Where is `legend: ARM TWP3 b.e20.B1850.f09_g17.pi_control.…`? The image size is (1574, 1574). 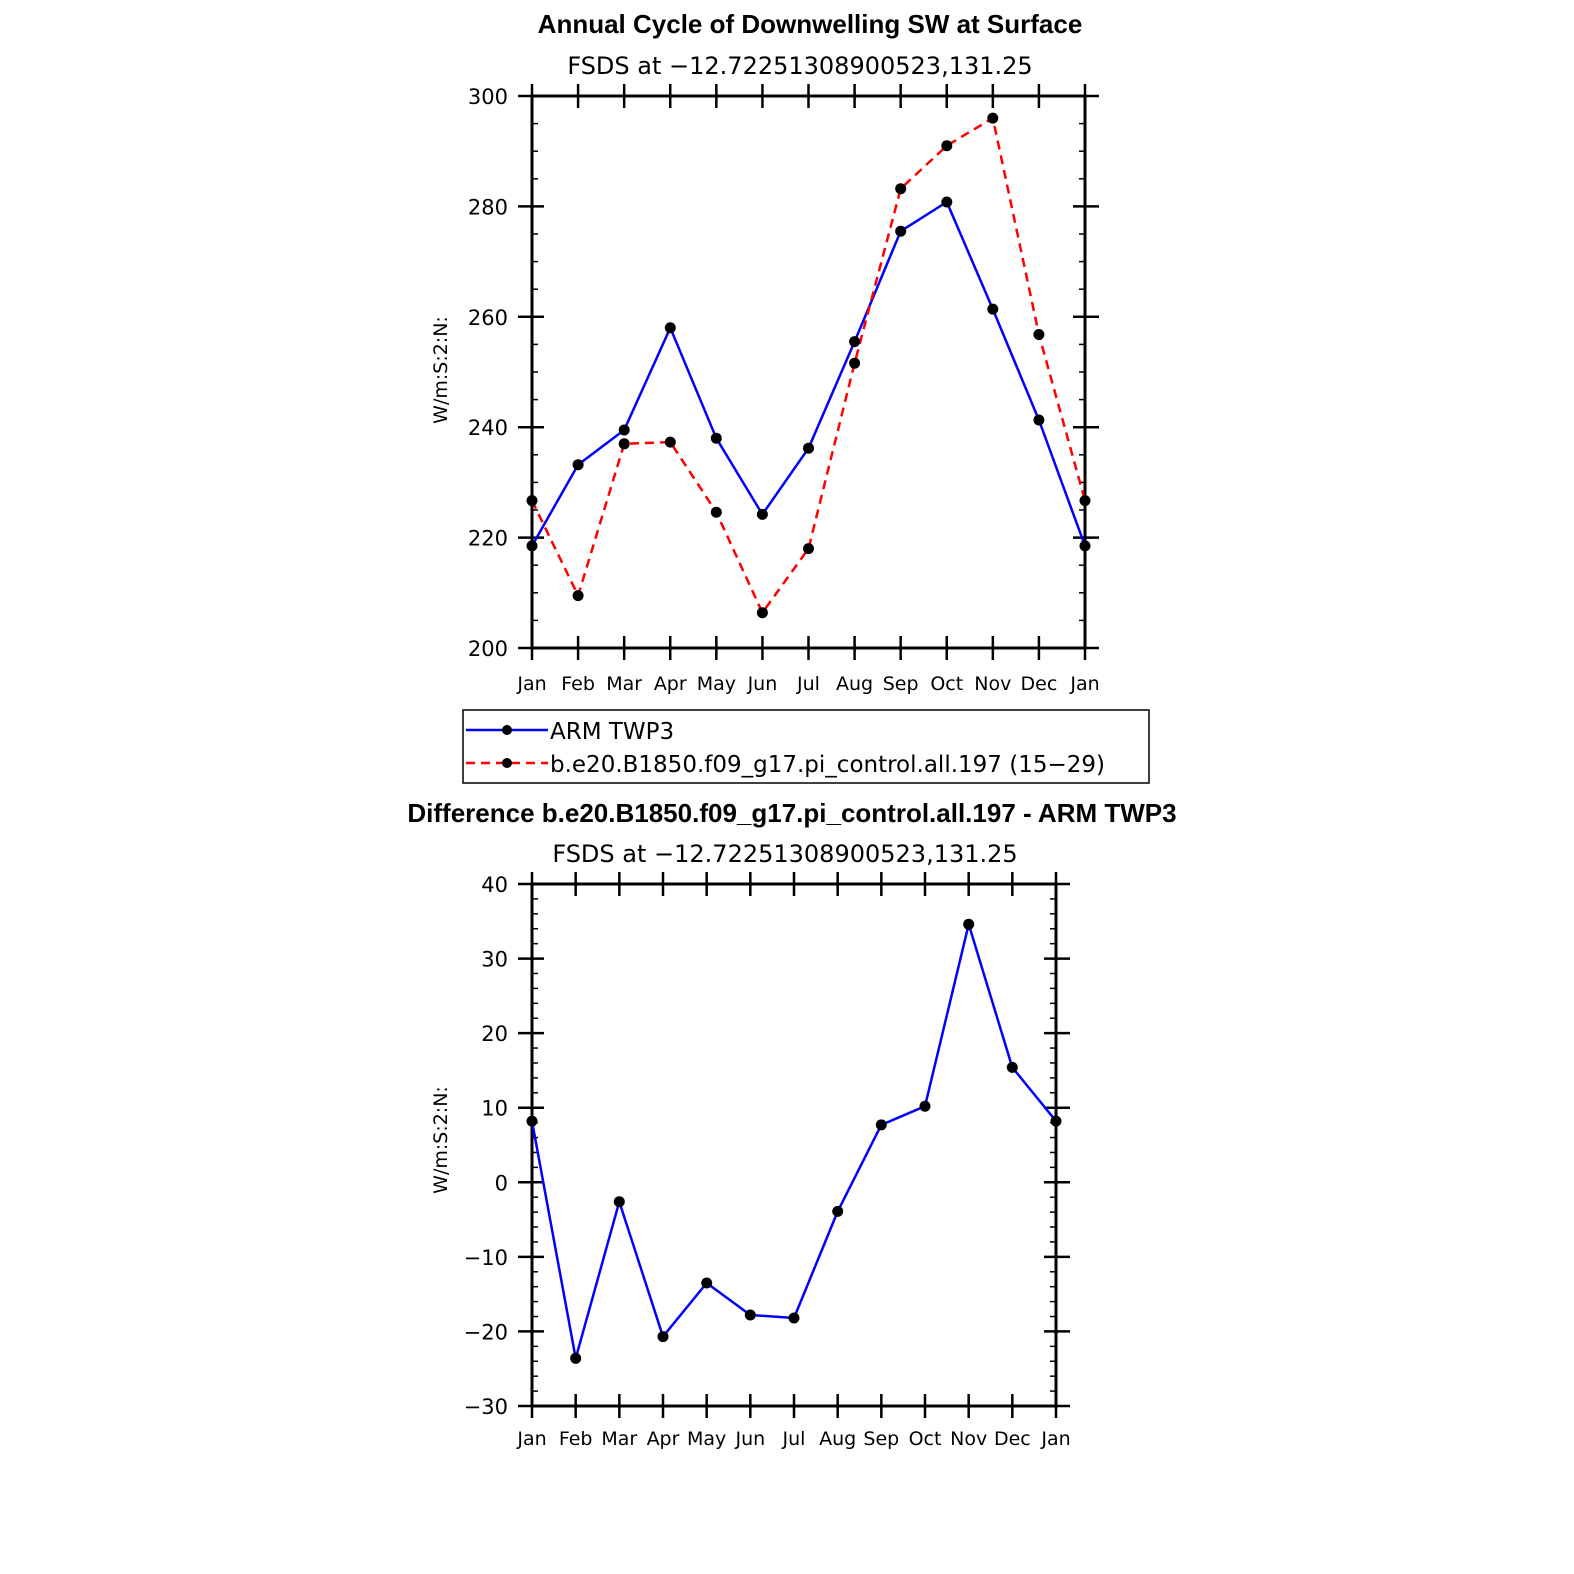
legend: ARM TWP3 b.e20.B1850.f09_g17.pi_control.… is located at coordinates (806, 746).